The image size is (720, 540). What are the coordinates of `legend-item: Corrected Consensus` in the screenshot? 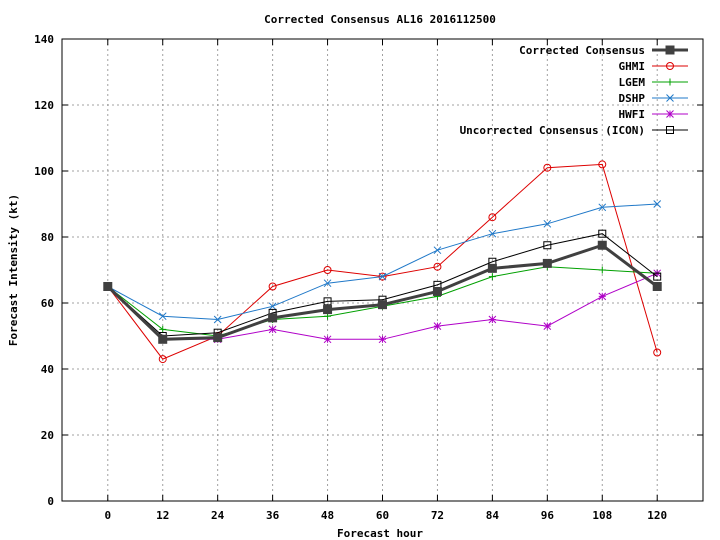 It's located at (603, 50).